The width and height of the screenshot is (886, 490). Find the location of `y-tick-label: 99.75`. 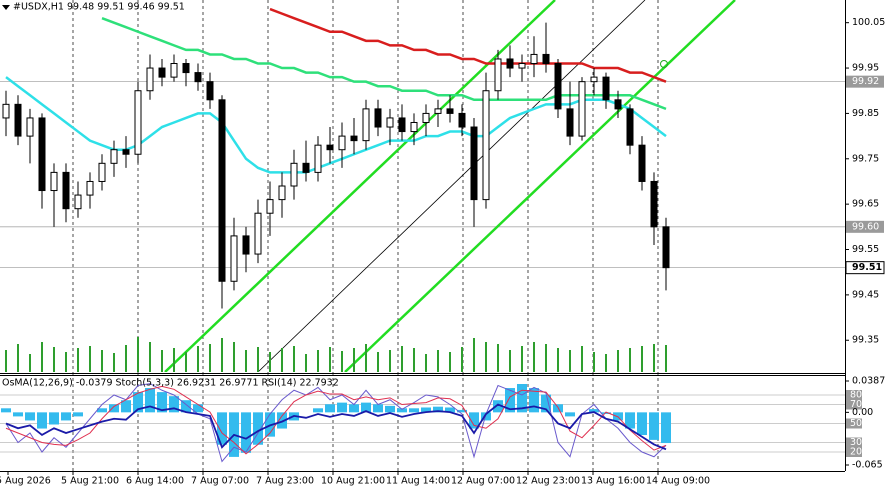

y-tick-label: 99.75 is located at coordinates (865, 158).